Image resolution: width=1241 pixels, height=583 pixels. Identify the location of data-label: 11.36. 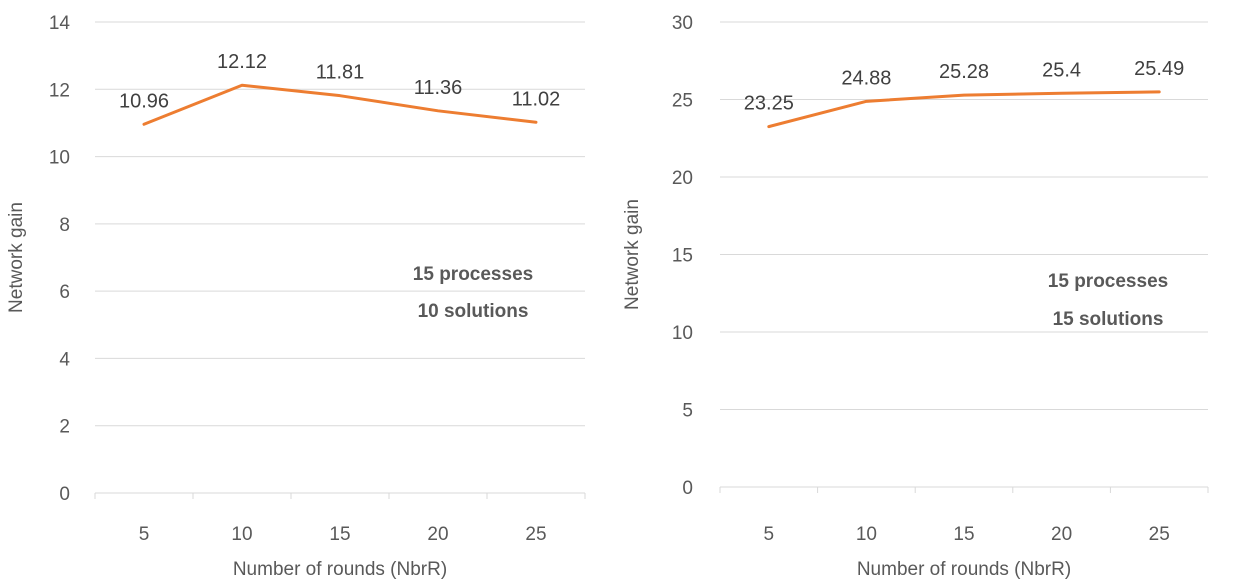
(438, 88).